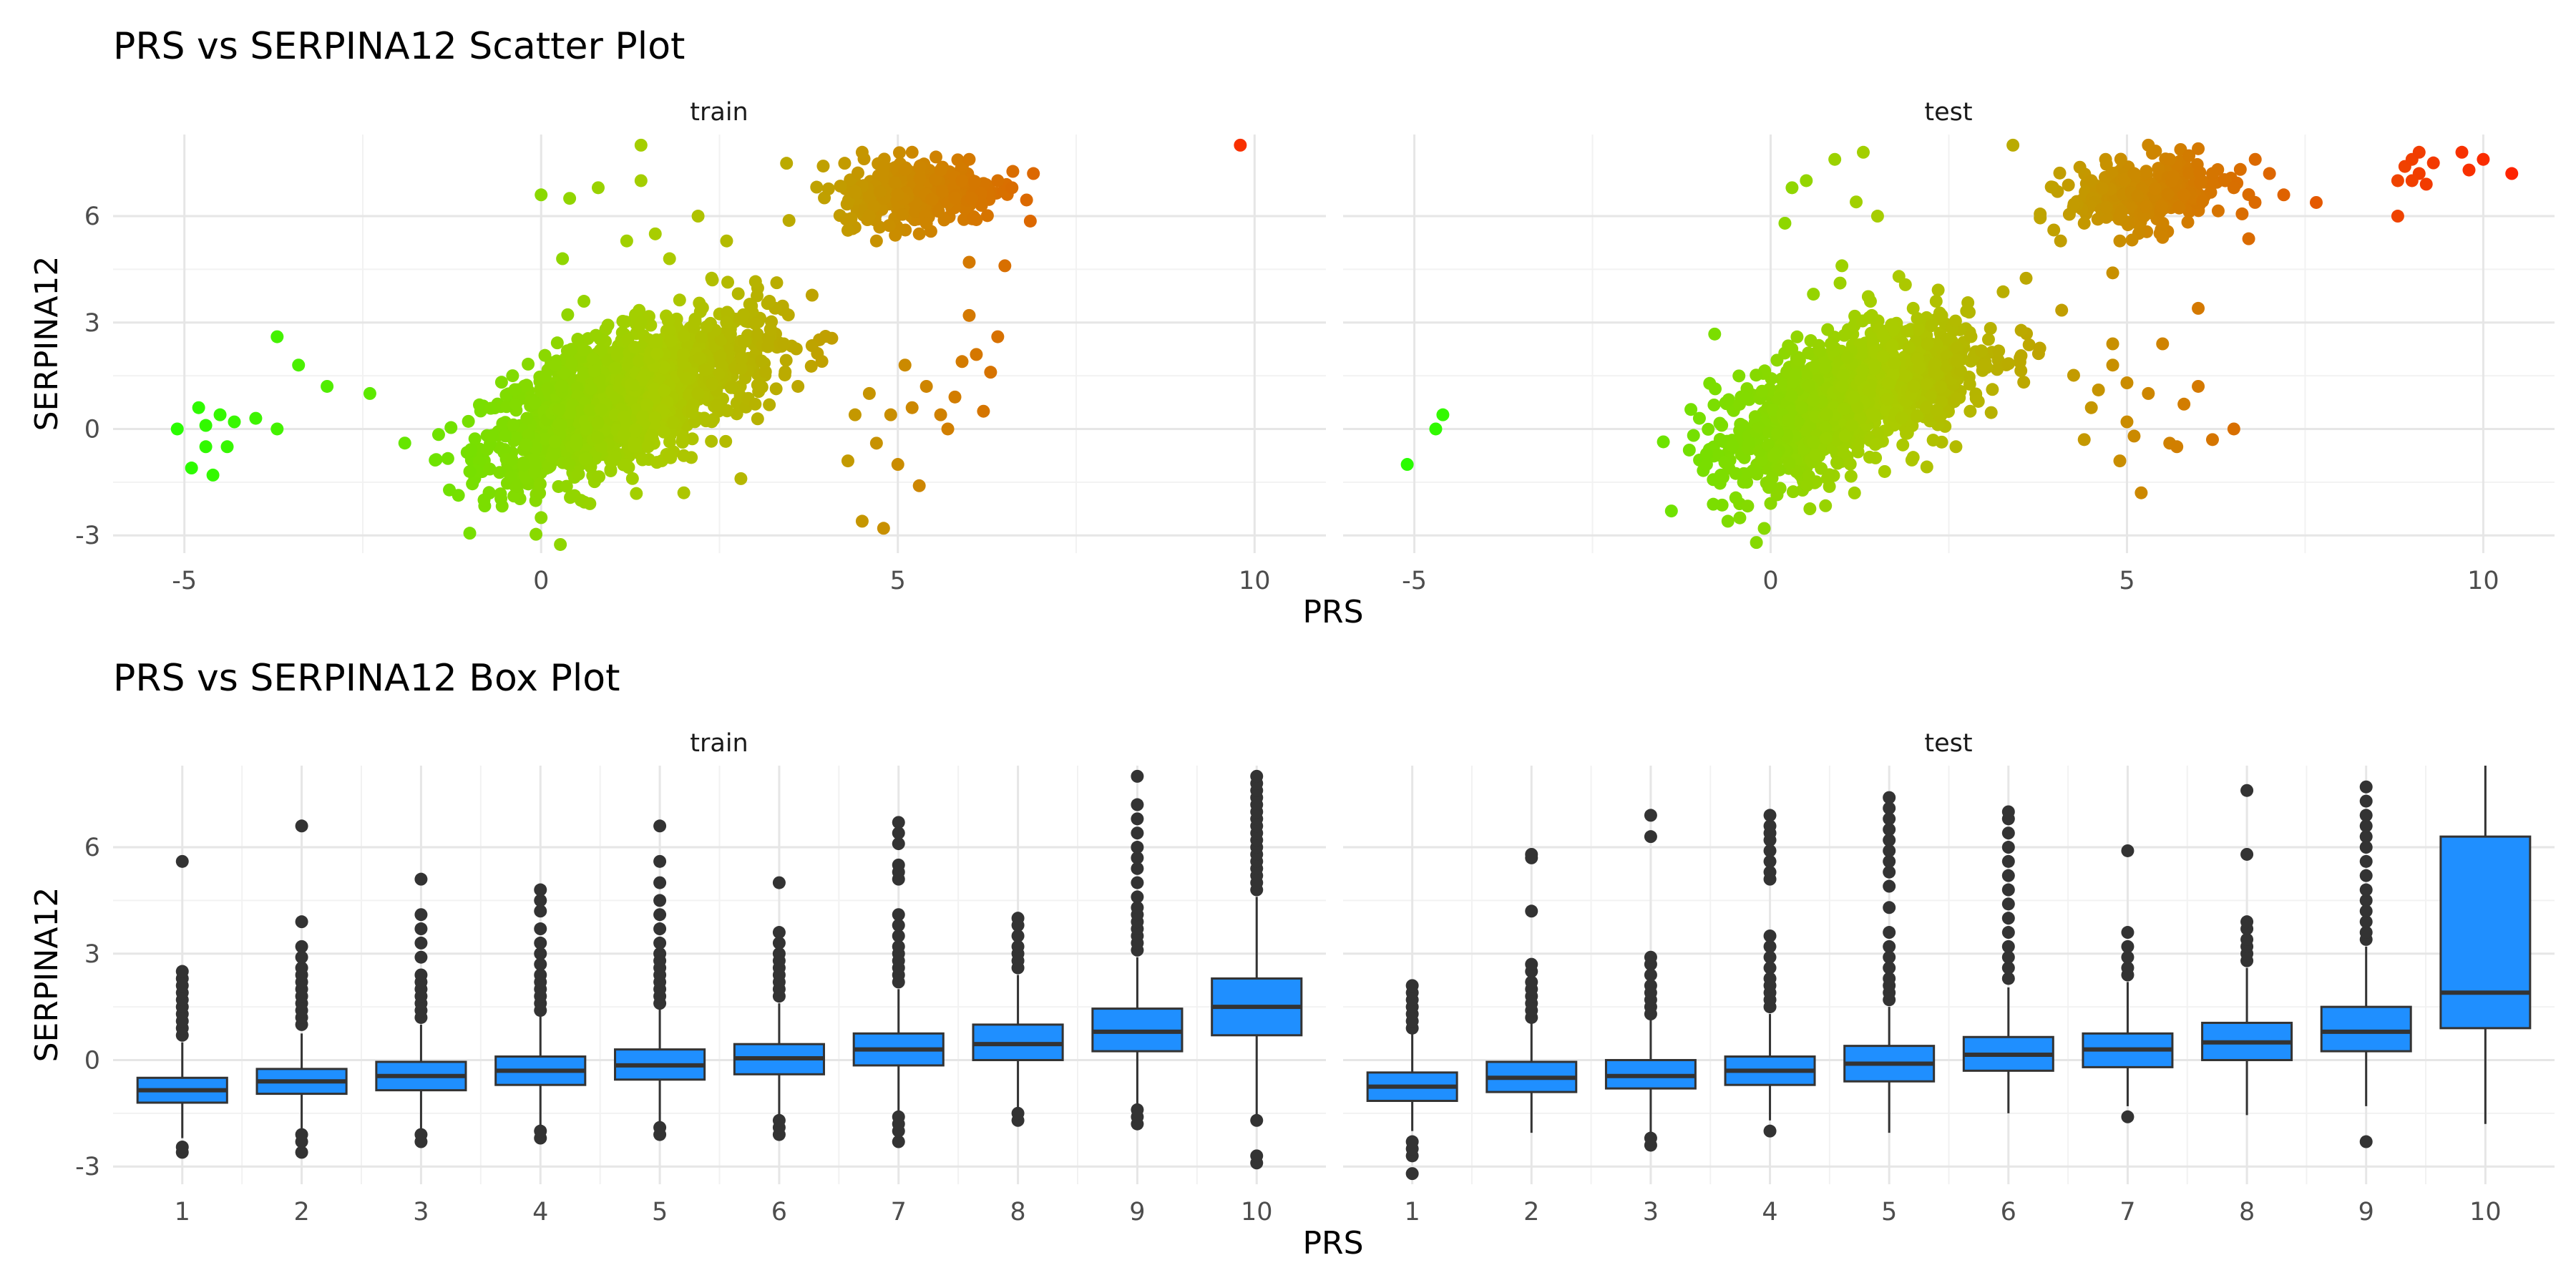  Describe the element at coordinates (1889, 1212) in the screenshot. I see `box-test-x-tick-label: 5` at that location.